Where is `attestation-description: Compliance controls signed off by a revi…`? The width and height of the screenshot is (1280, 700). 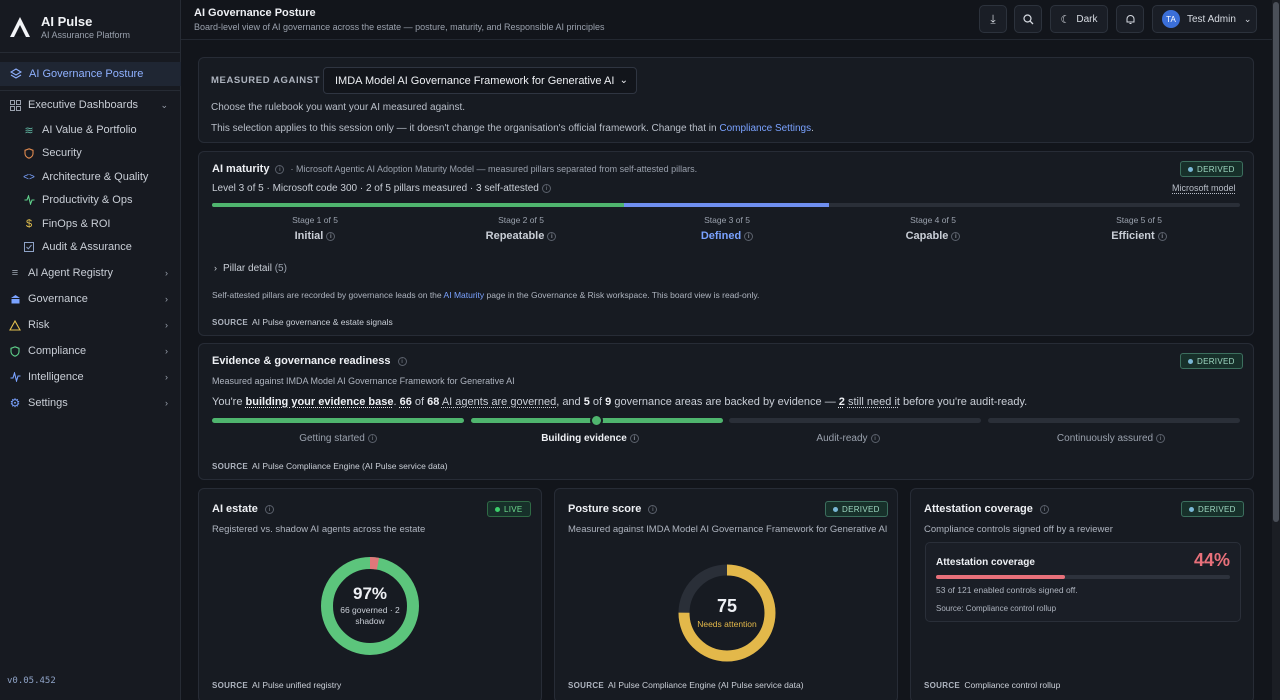 attestation-description: Compliance controls signed off by a revi… is located at coordinates (1018, 529).